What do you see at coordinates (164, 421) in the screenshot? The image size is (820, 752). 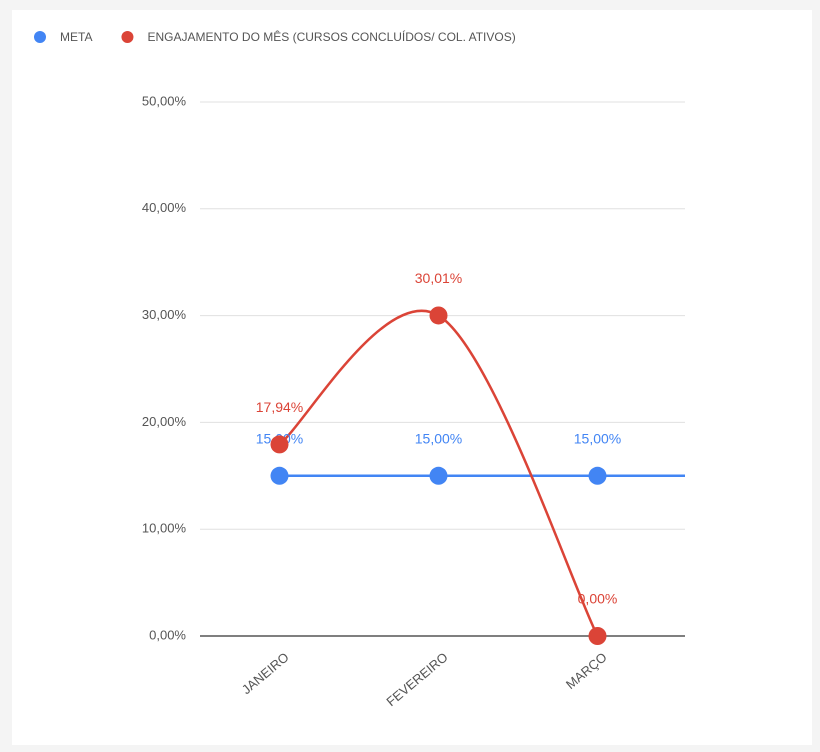 I see `y-tick-label: 20,00%` at bounding box center [164, 421].